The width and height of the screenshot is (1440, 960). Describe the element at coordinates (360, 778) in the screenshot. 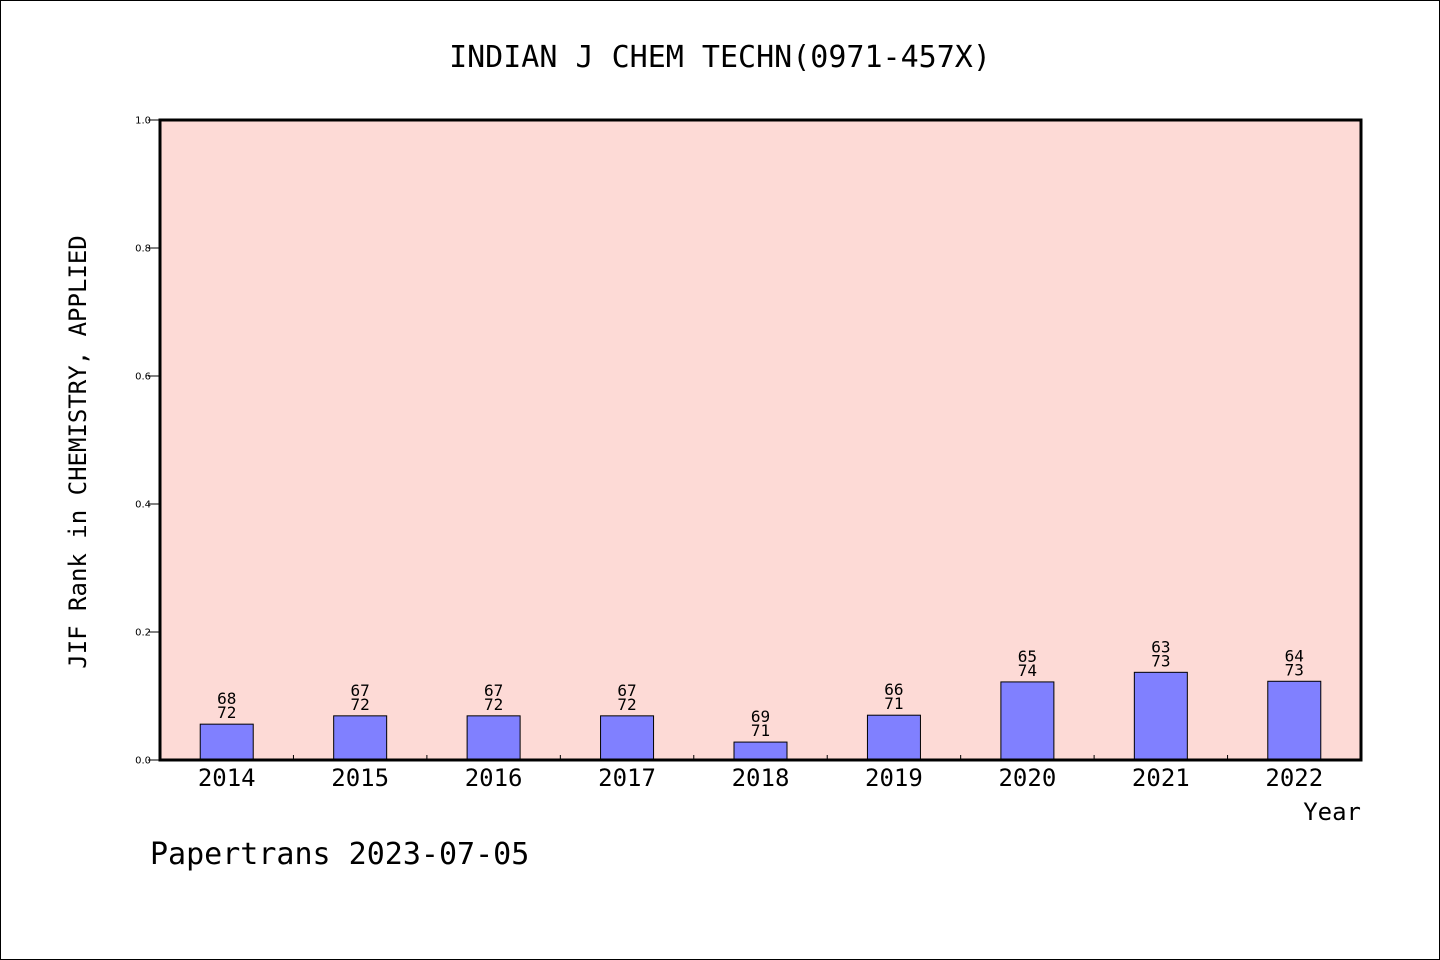

I see `x-tick-label: 2015` at that location.